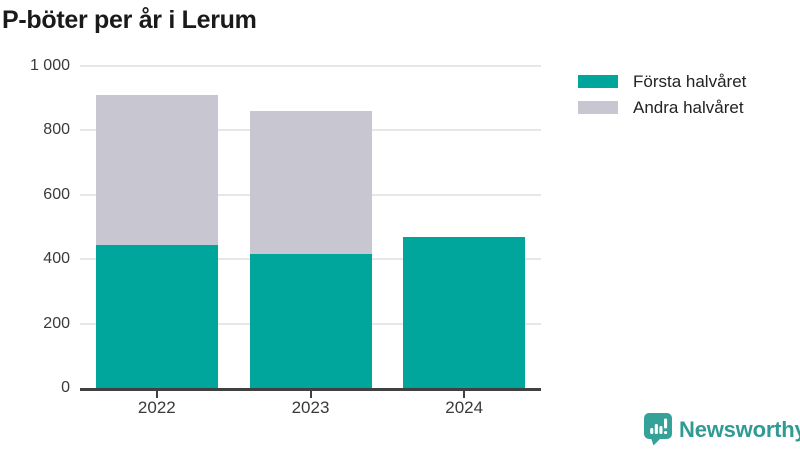 The height and width of the screenshot is (450, 800). What do you see at coordinates (310, 407) in the screenshot?
I see `x-tick-label-2023: 2023` at bounding box center [310, 407].